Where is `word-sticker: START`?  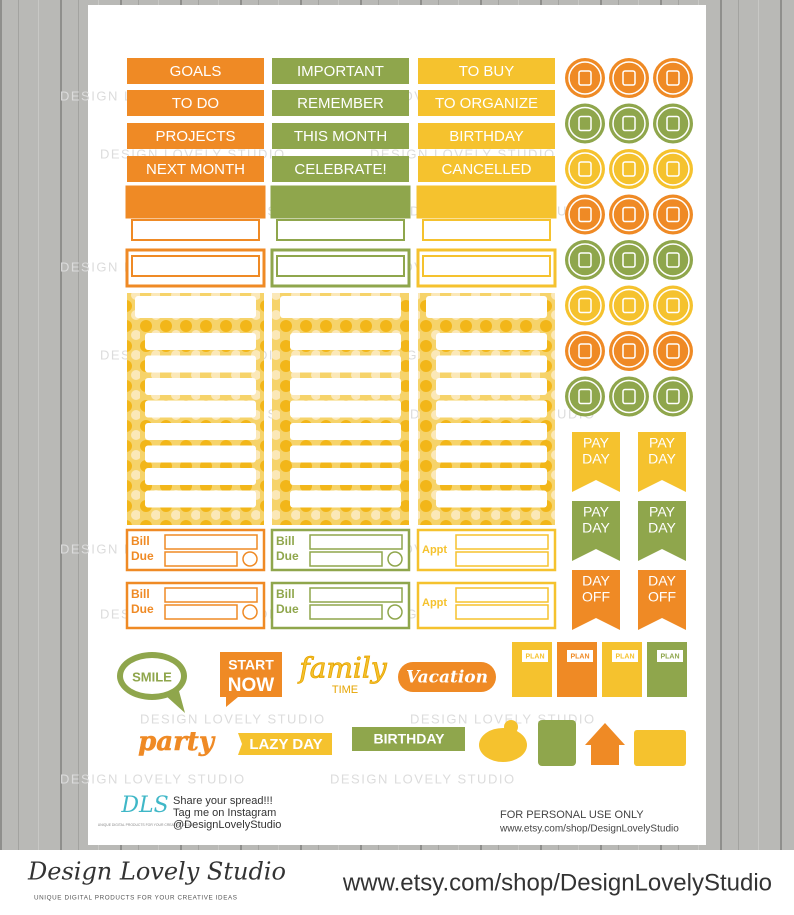
word-sticker: START is located at coordinates (251, 665).